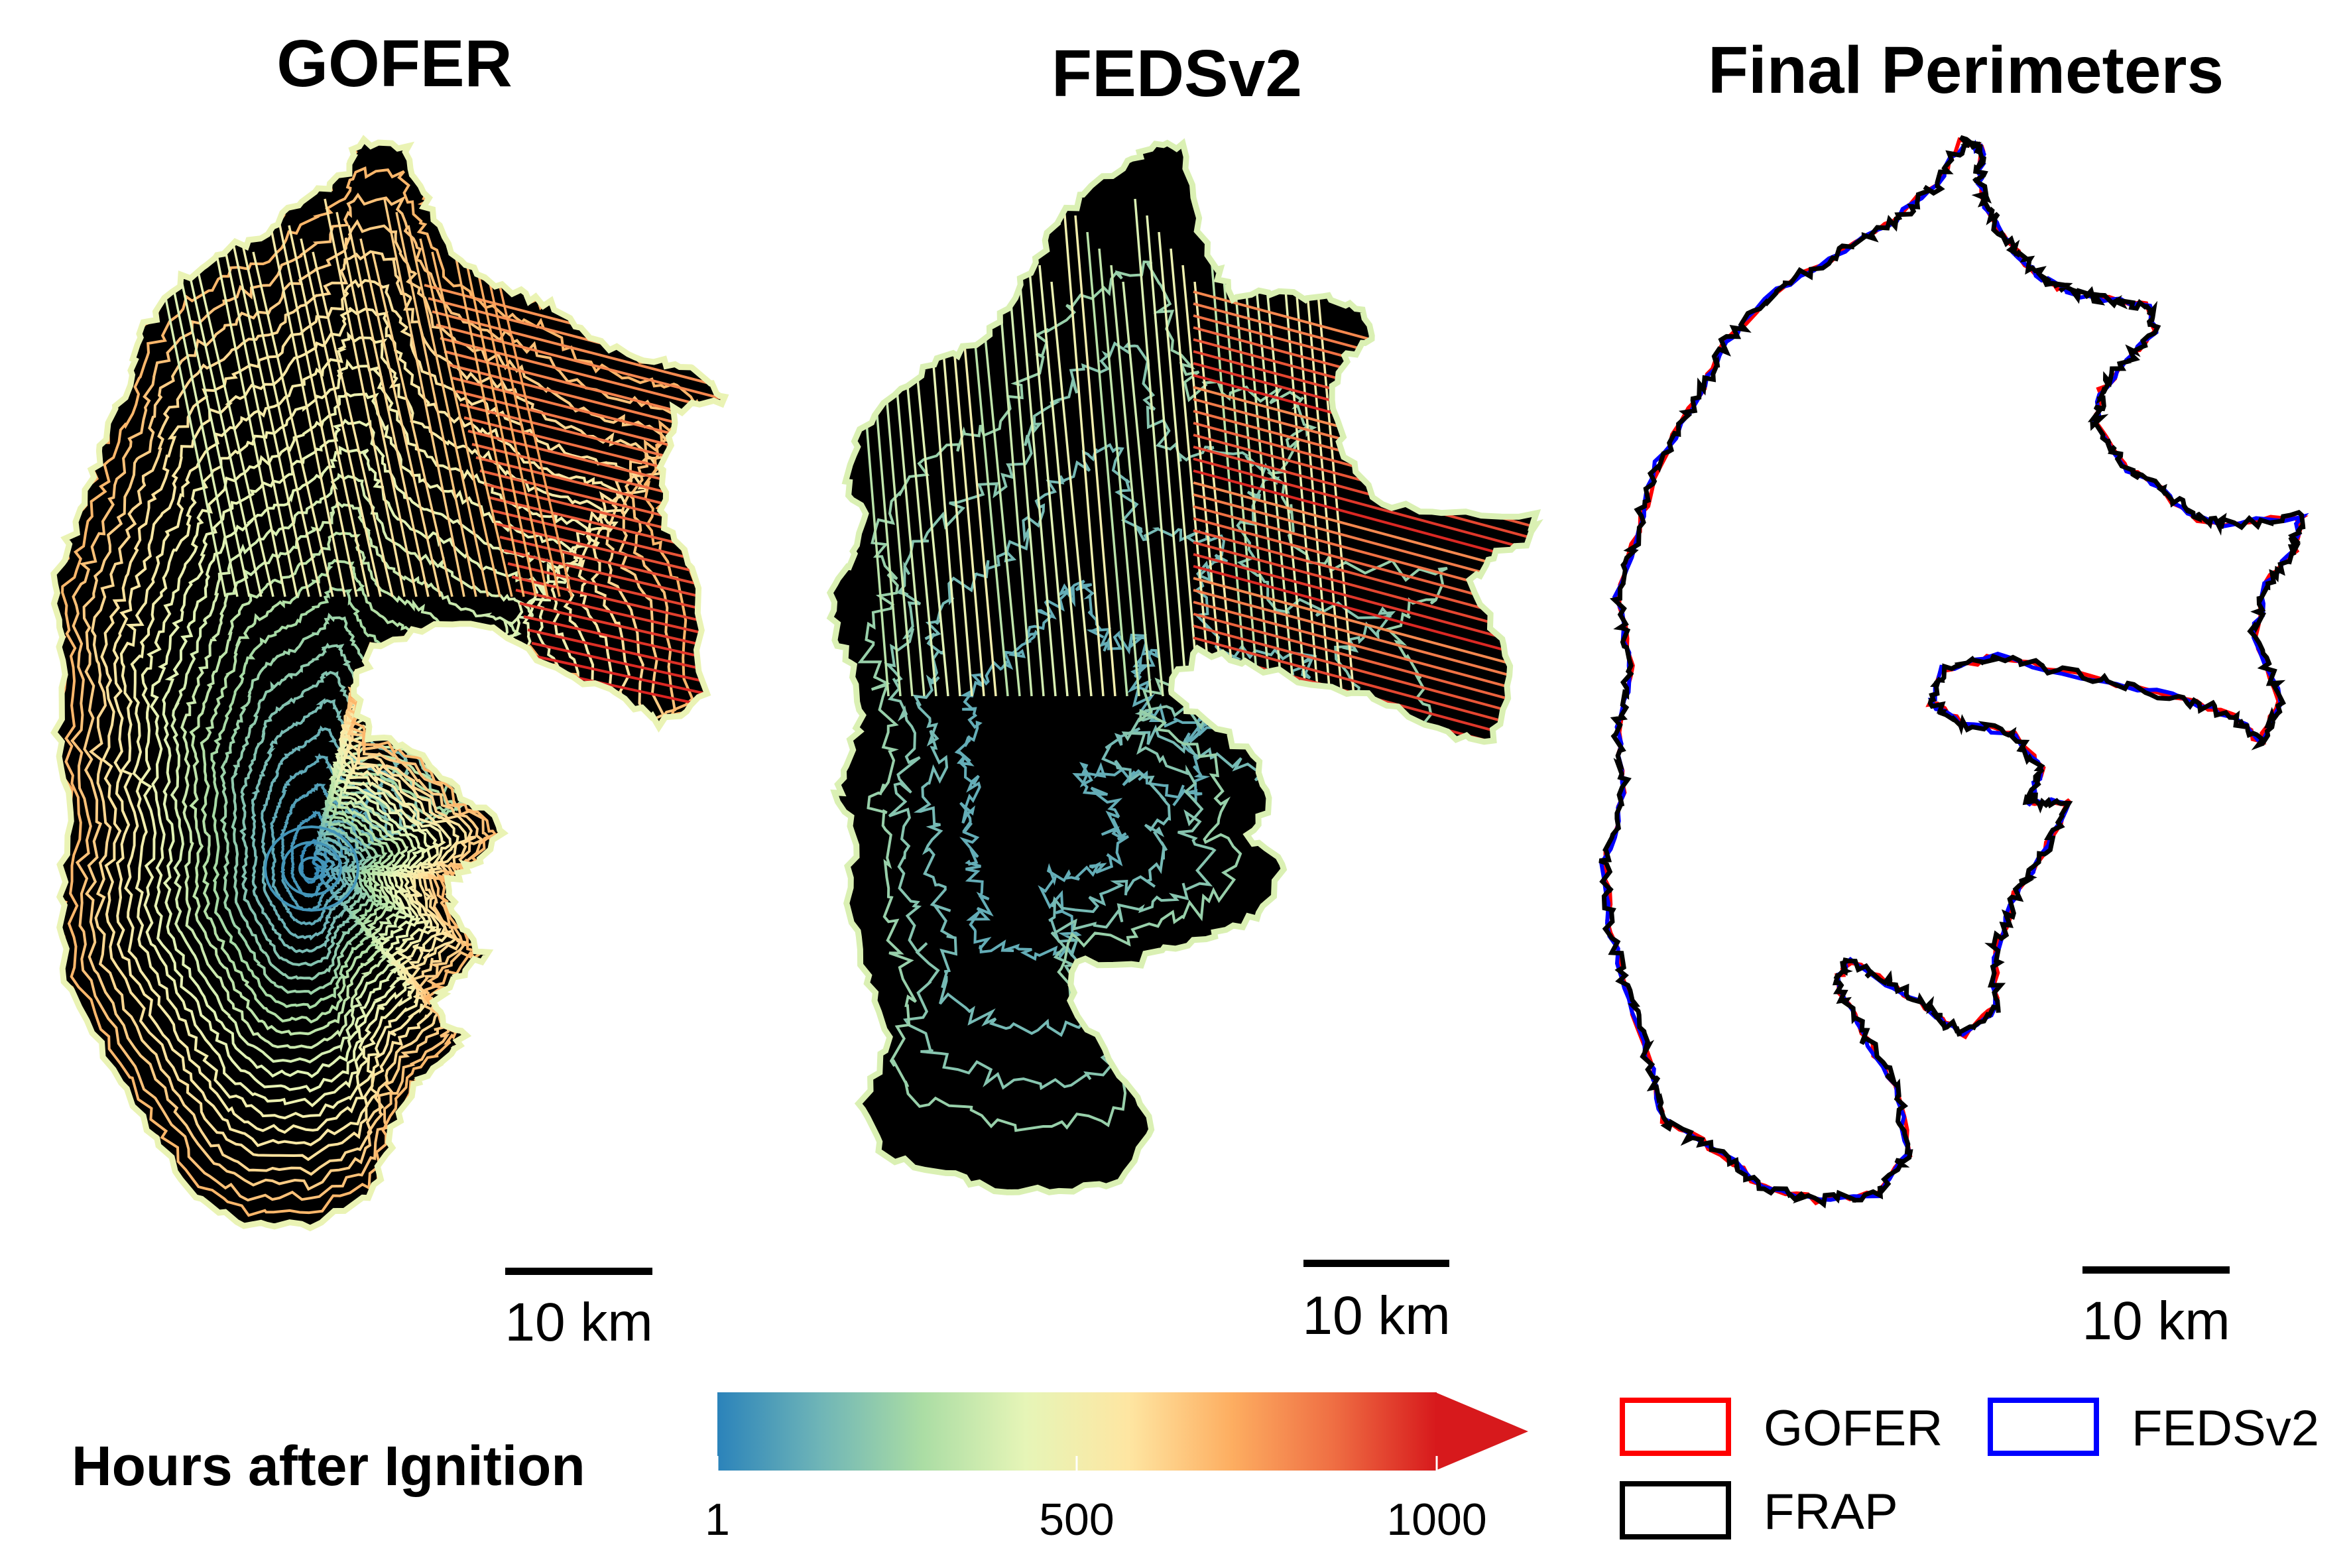  Describe the element at coordinates (1076, 1519) in the screenshot. I see `colorbar-tick-label: 500` at that location.